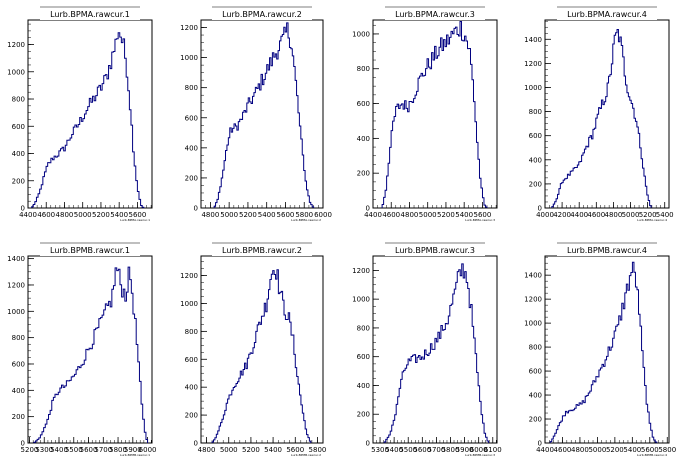 The image size is (696, 472). I want to click on chart-title: Lurb.BPMA.rawcur.1, so click(90, 14).